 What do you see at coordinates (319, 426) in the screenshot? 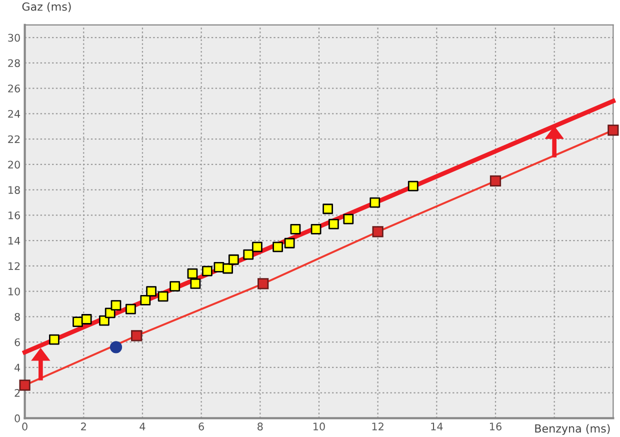
I see `x-tick-label: 10` at bounding box center [319, 426].